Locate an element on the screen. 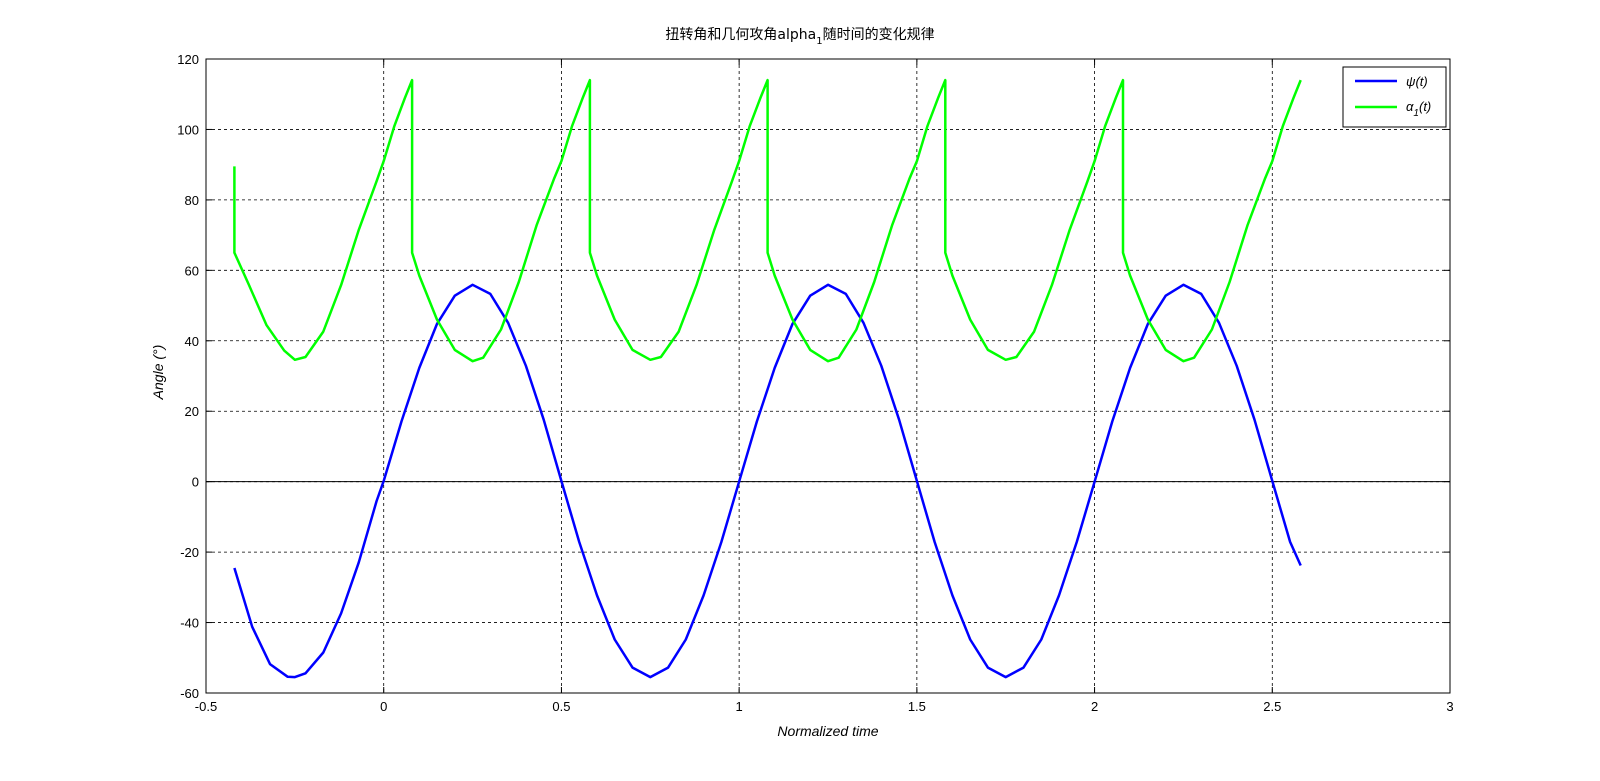  legend-label-psi: ψ(t) is located at coordinates (1417, 81).